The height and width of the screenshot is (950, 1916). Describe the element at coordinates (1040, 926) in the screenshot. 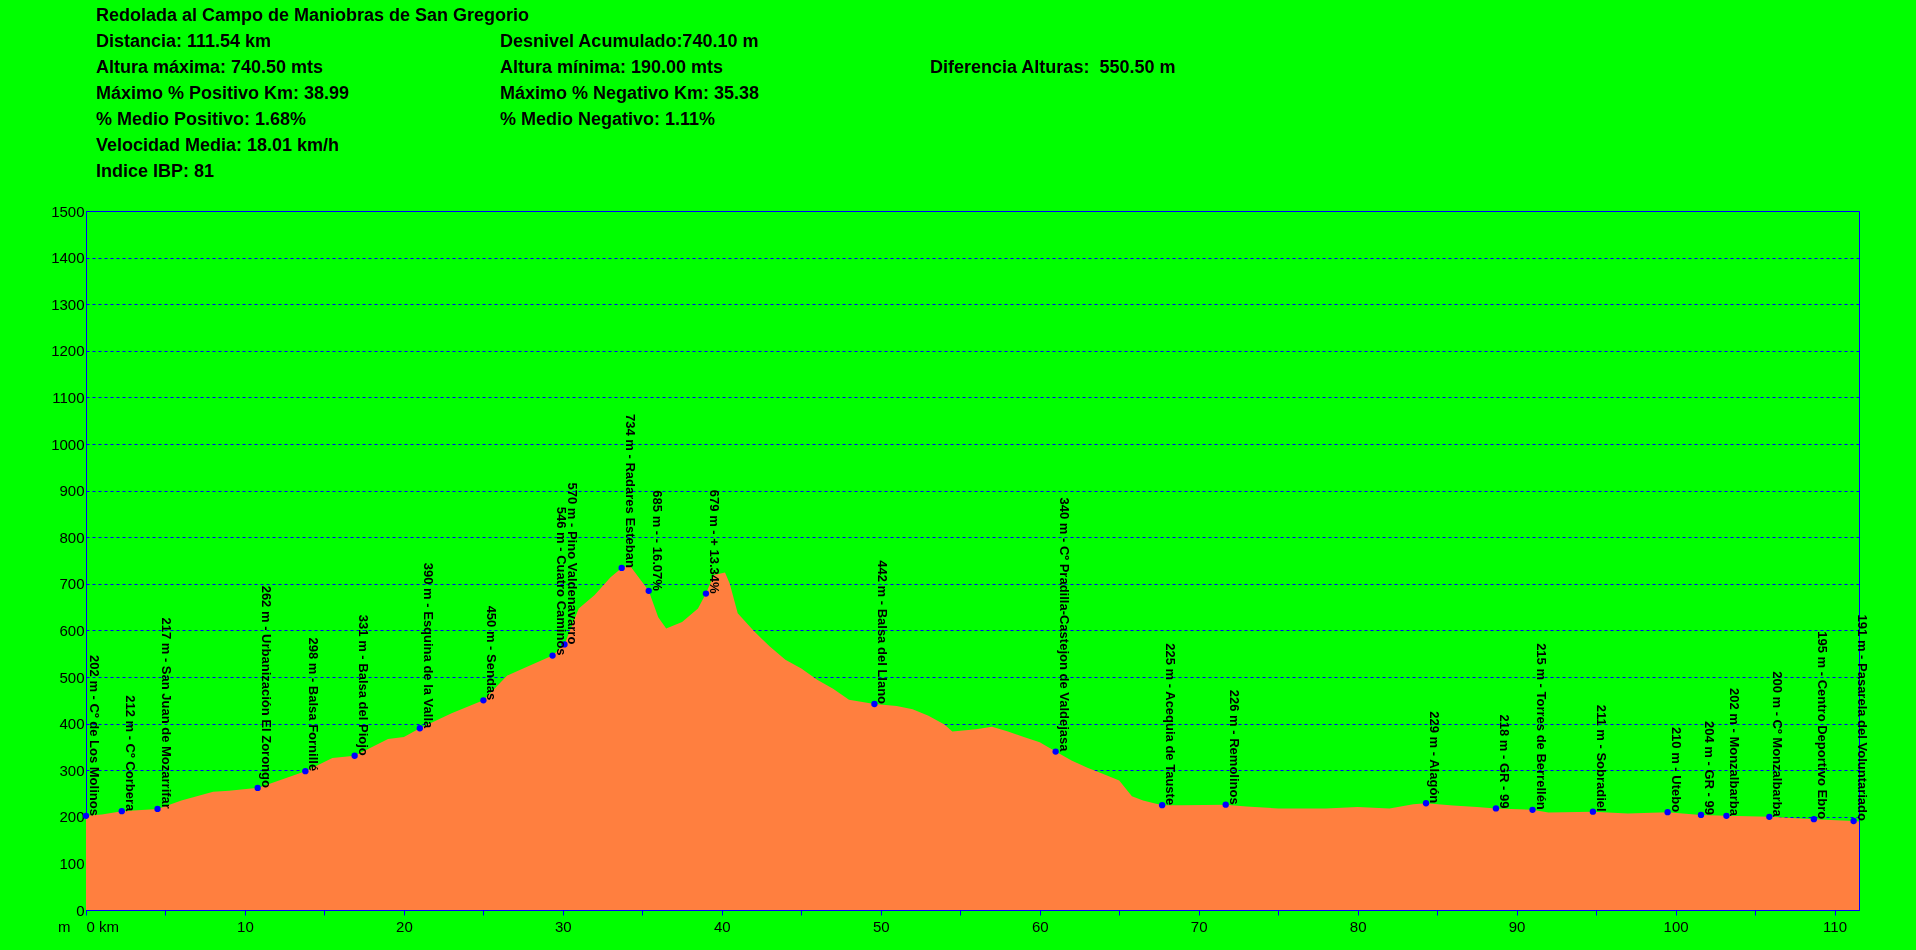

I see `x-tick-label: 60` at that location.